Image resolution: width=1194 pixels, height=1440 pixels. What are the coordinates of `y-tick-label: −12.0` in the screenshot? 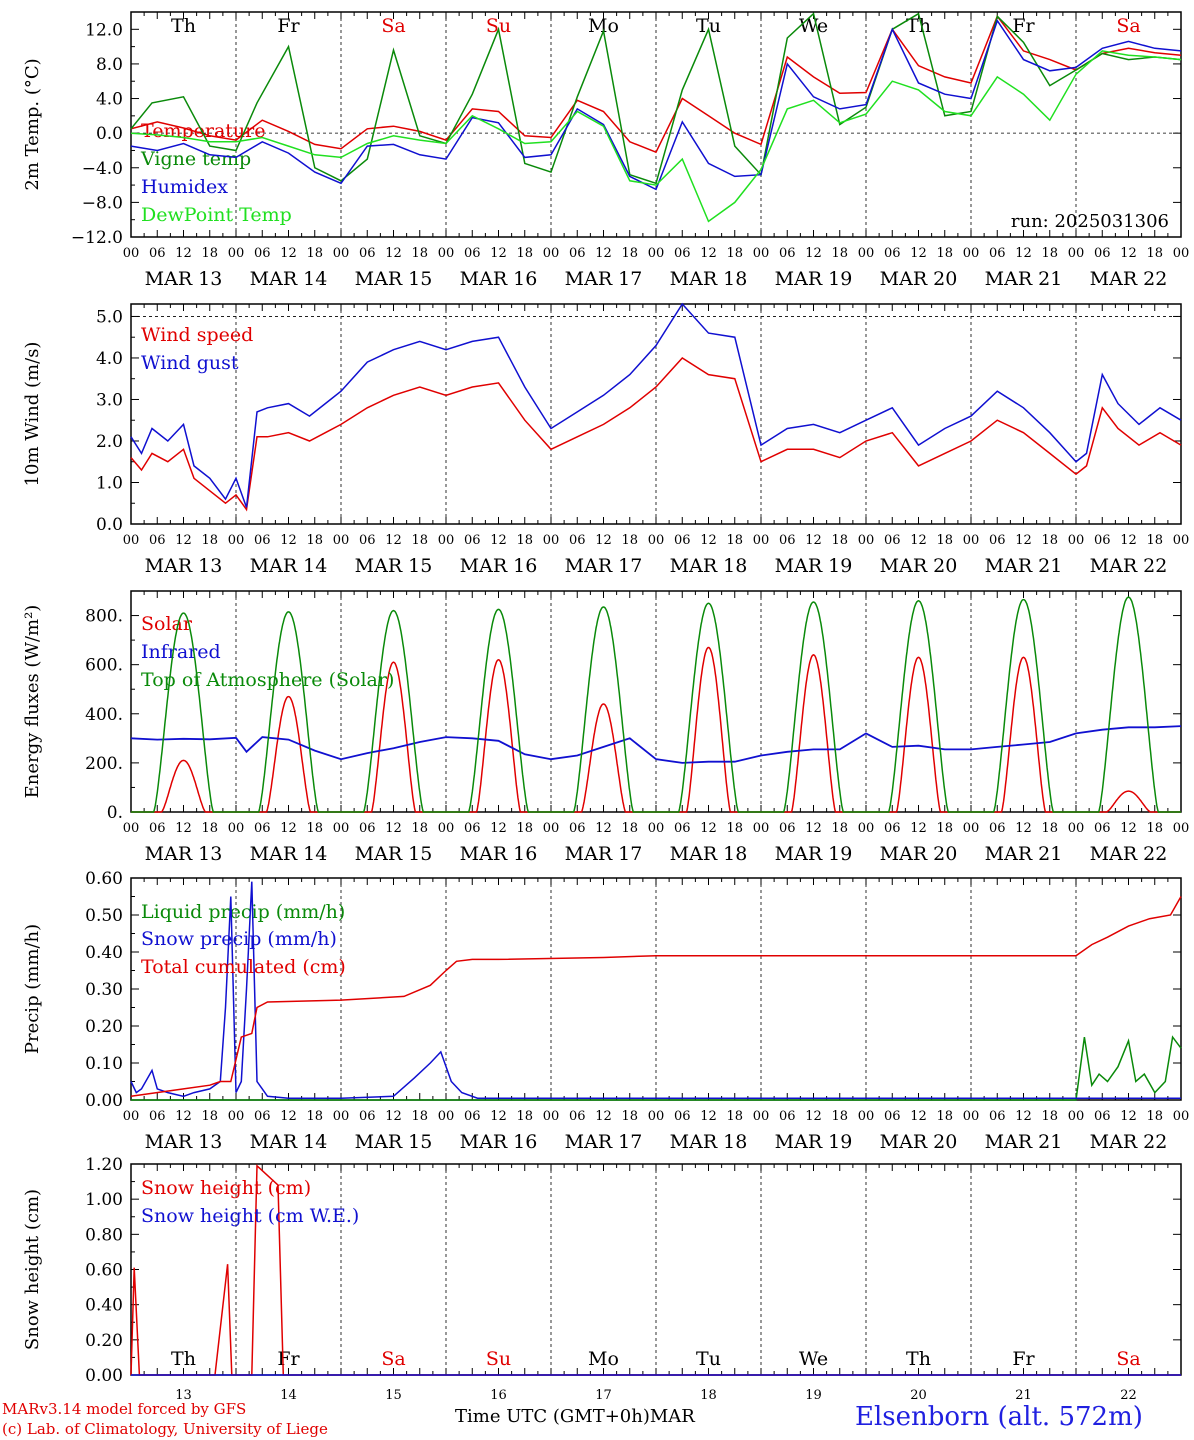 It's located at (97, 238).